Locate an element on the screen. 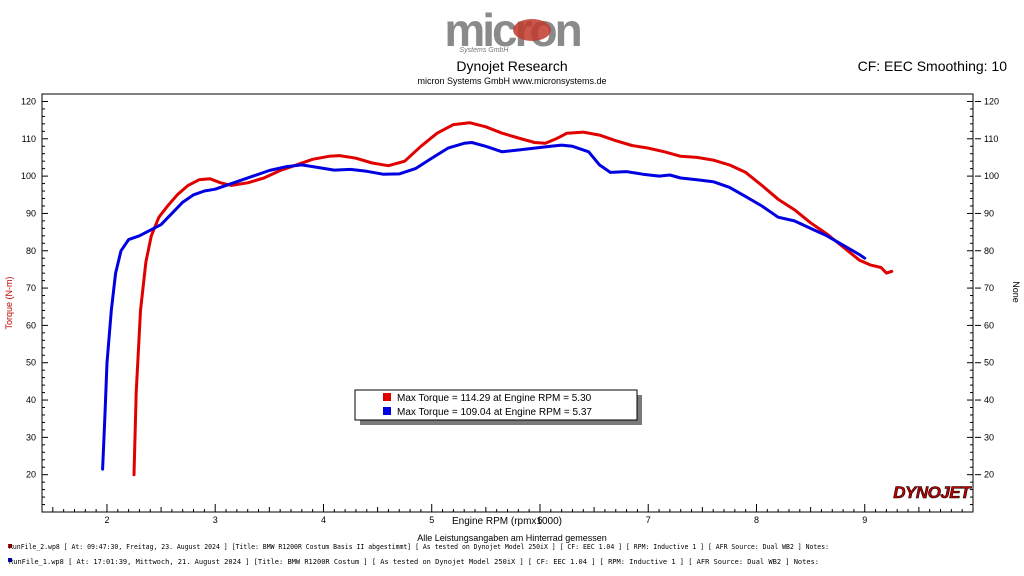 The height and width of the screenshot is (576, 1024). x-tick-label: 5 is located at coordinates (431, 520).